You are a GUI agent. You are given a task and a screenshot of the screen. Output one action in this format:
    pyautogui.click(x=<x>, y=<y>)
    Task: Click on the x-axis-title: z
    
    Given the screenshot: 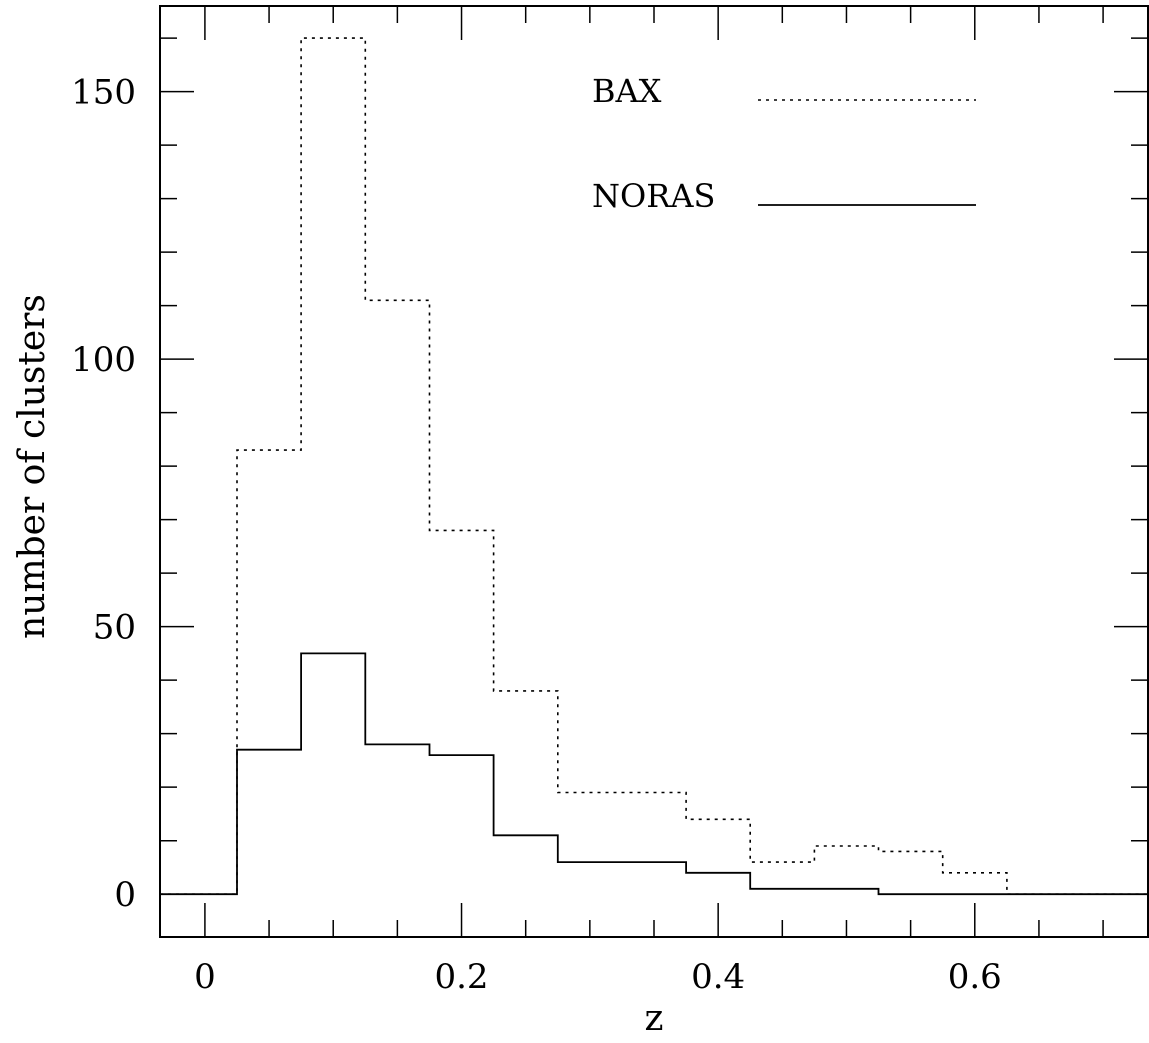 What is the action you would take?
    pyautogui.click(x=654, y=1018)
    